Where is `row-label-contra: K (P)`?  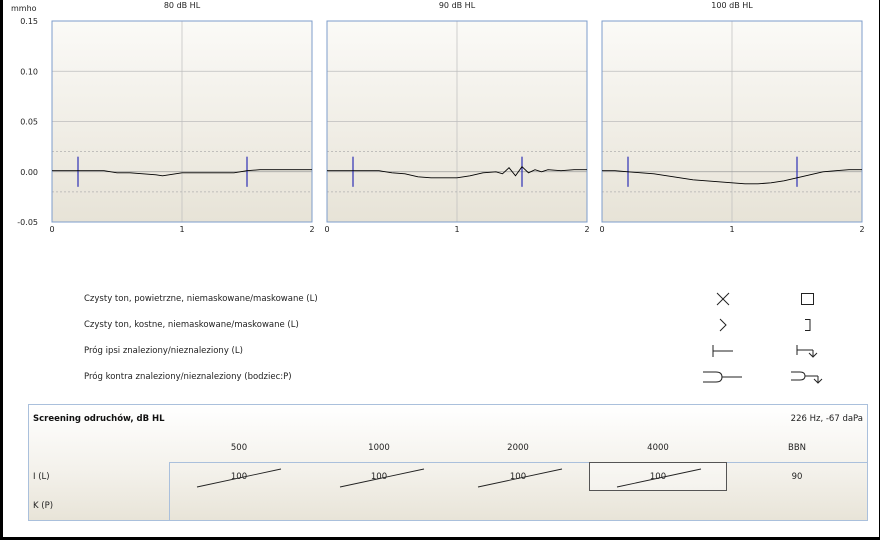
row-label-contra: K (P) is located at coordinates (43, 506).